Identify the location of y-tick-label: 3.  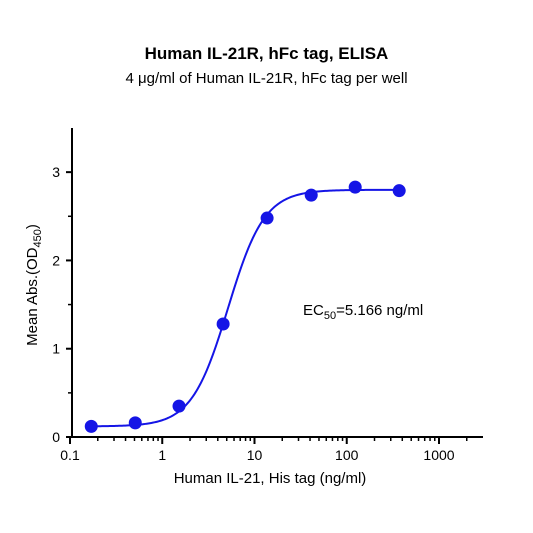
(56, 172).